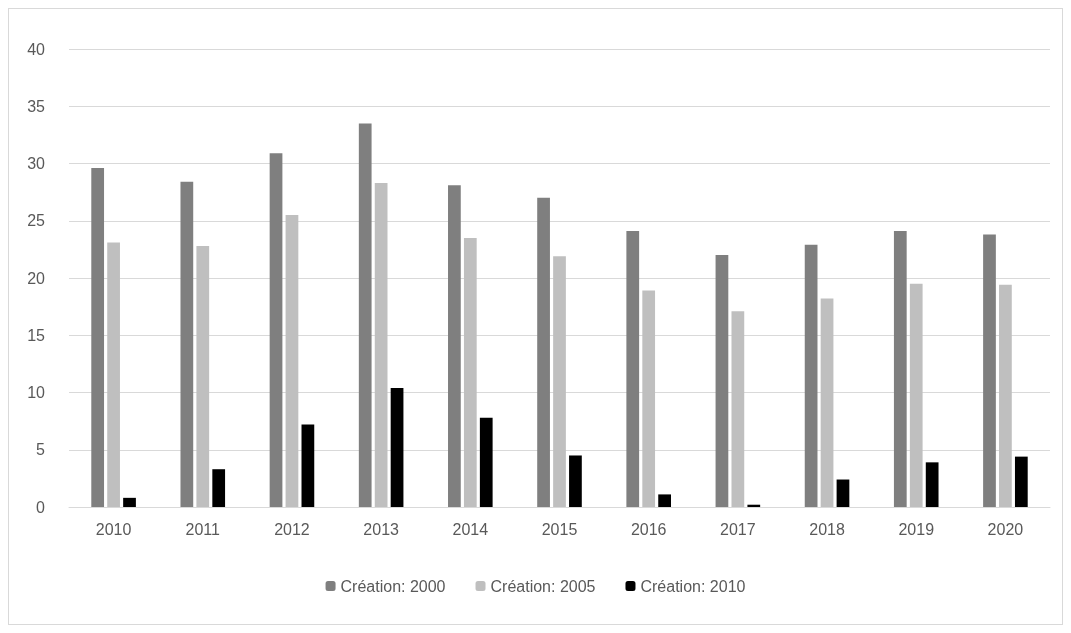 The height and width of the screenshot is (633, 1071). I want to click on y-tick-label: 35, so click(36, 106).